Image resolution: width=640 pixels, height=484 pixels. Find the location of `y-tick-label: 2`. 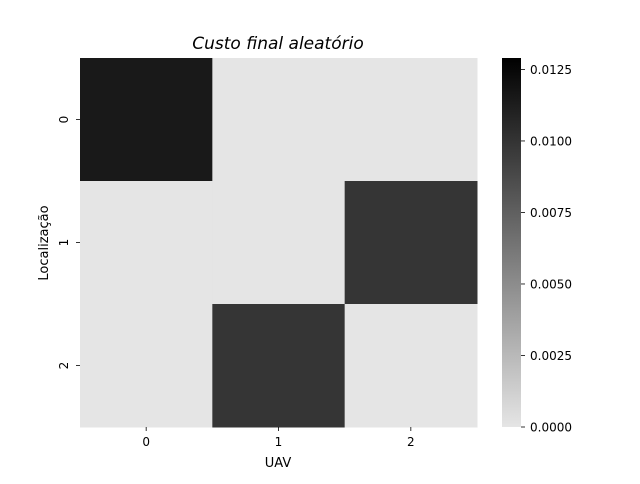

y-tick-label: 2 is located at coordinates (64, 366).